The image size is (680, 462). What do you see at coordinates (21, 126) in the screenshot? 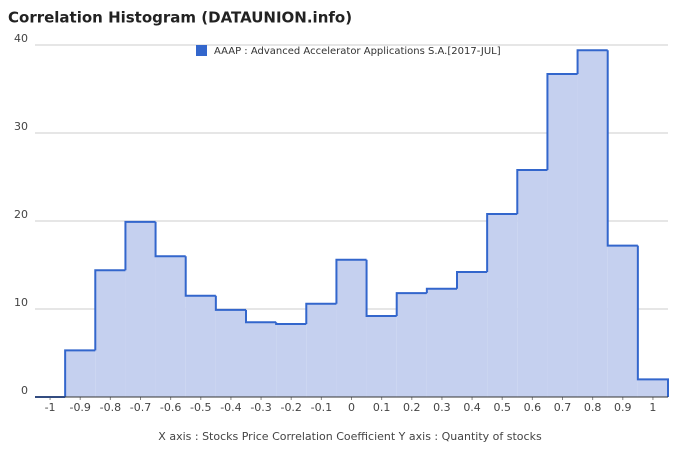
I see `y-tick-label: 30` at bounding box center [21, 126].